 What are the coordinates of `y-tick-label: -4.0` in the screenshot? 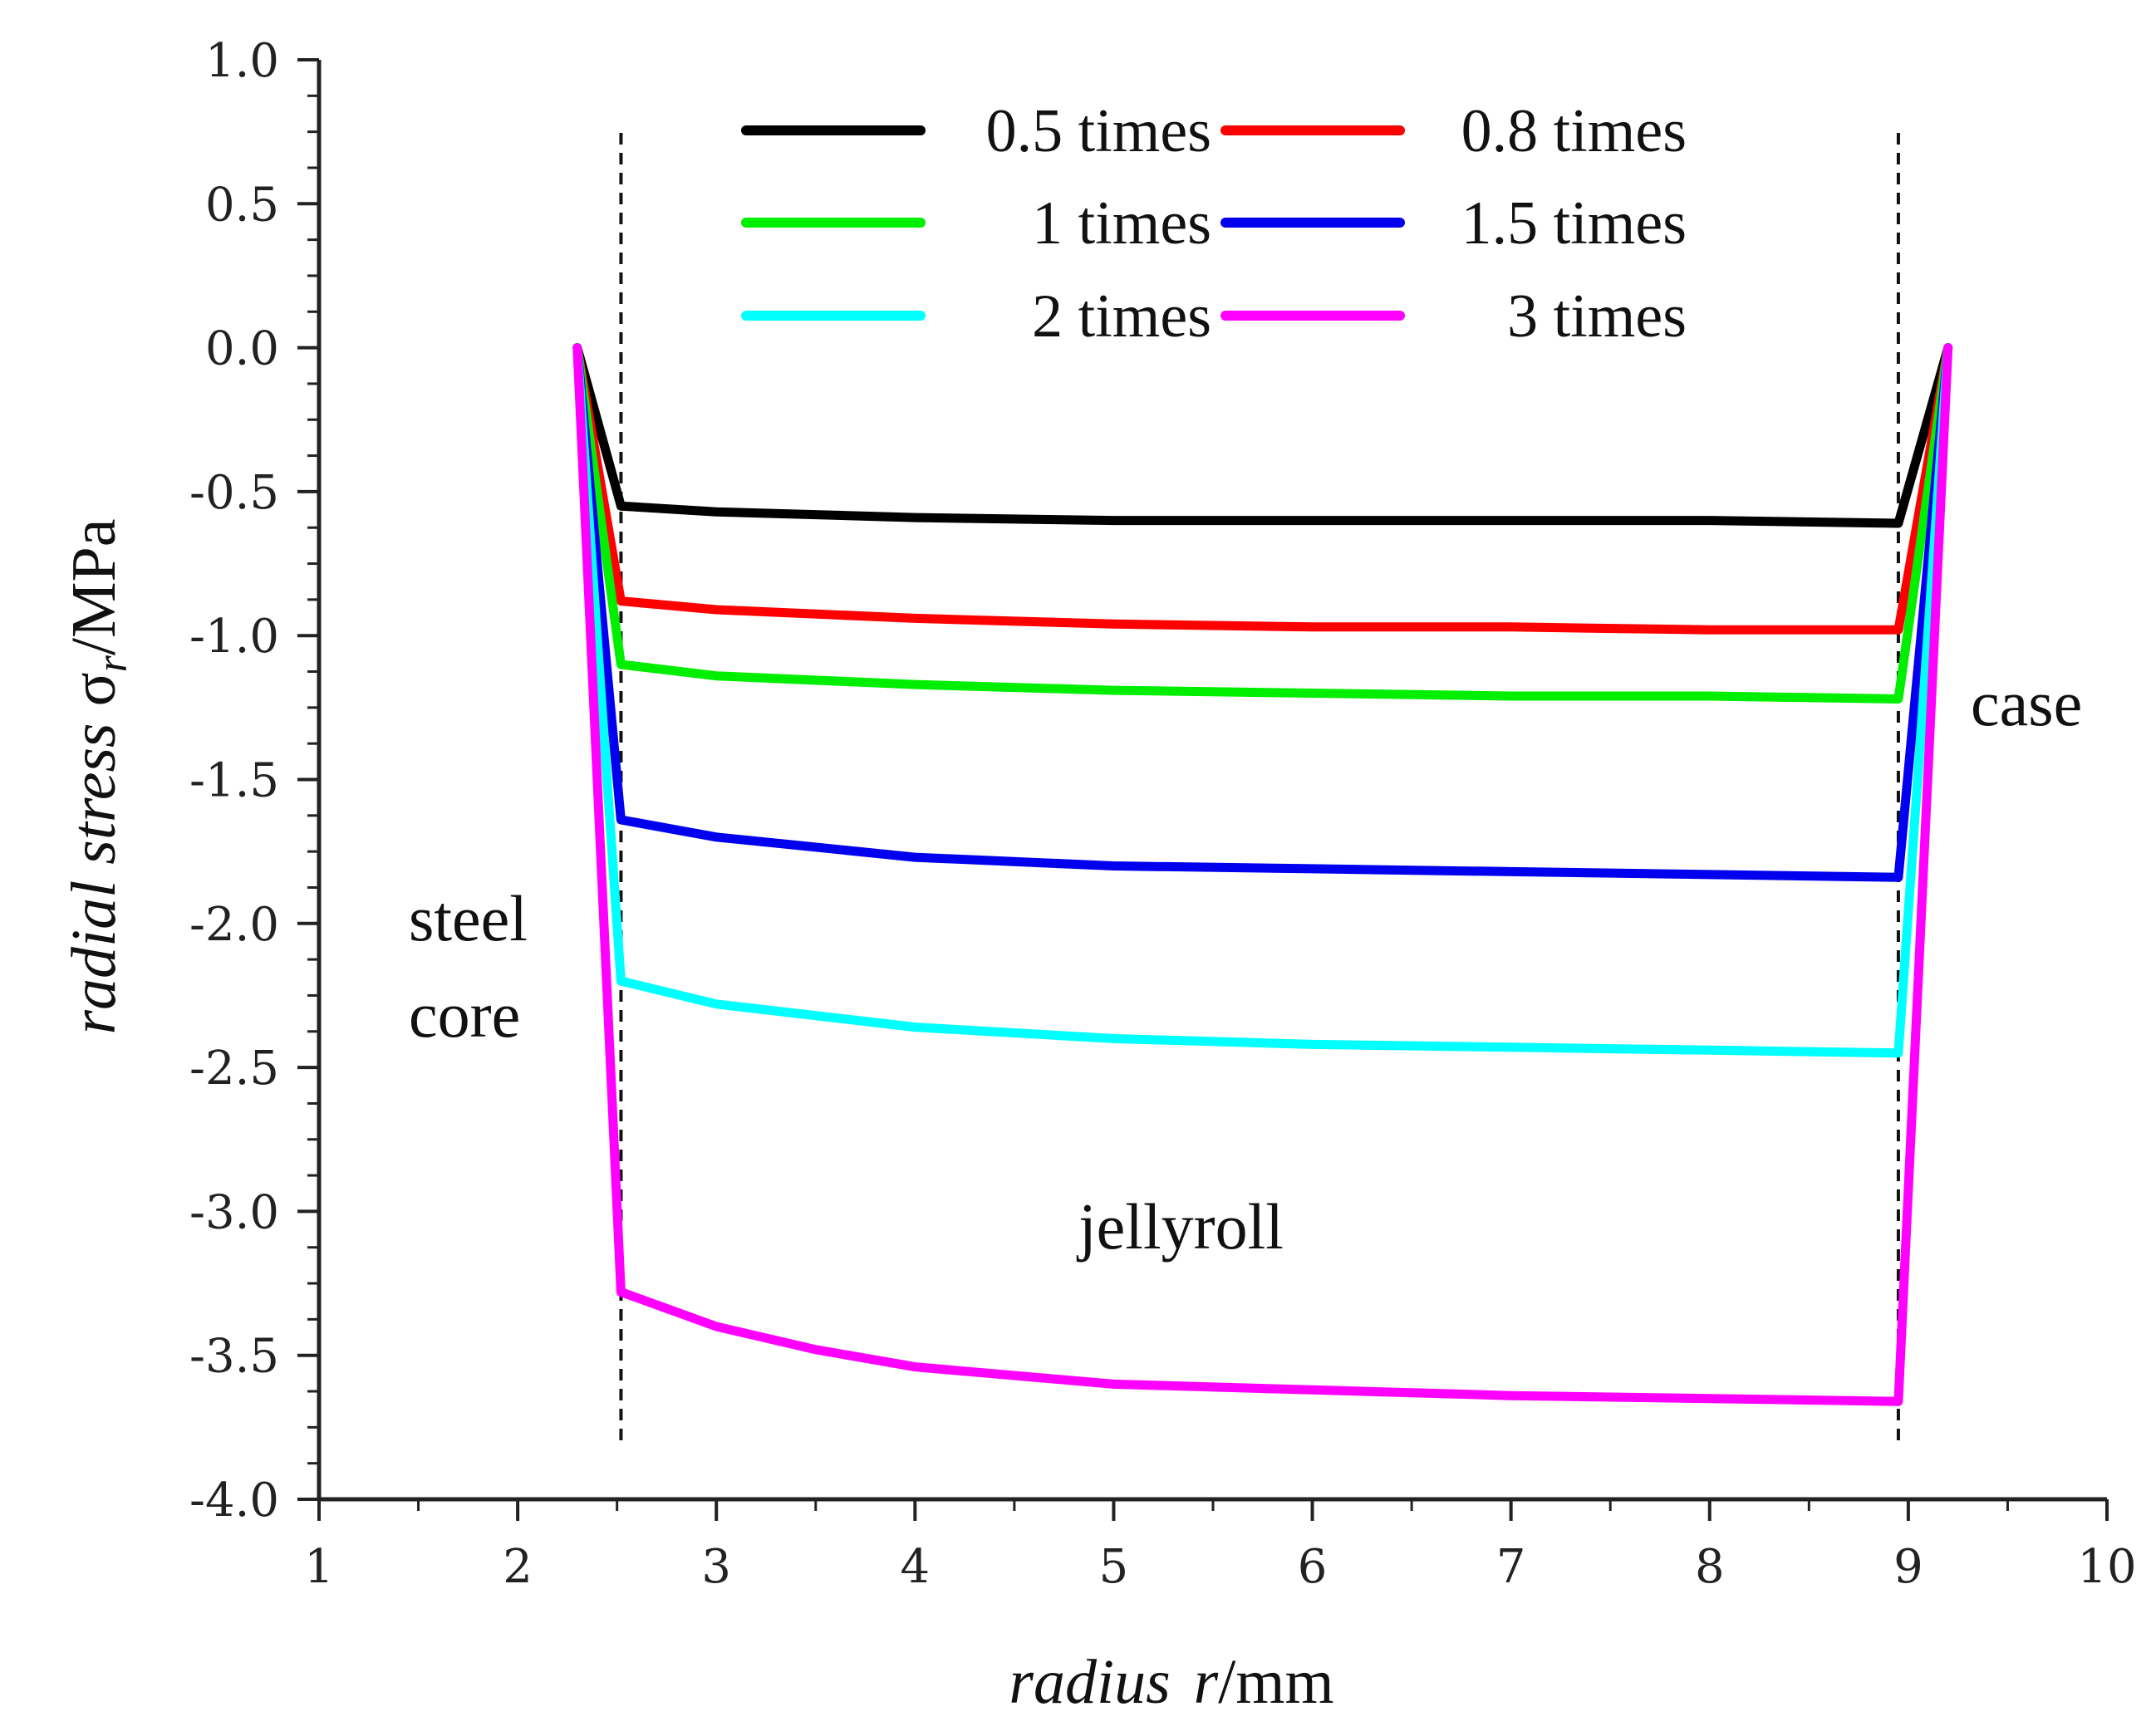 It's located at (234, 1501).